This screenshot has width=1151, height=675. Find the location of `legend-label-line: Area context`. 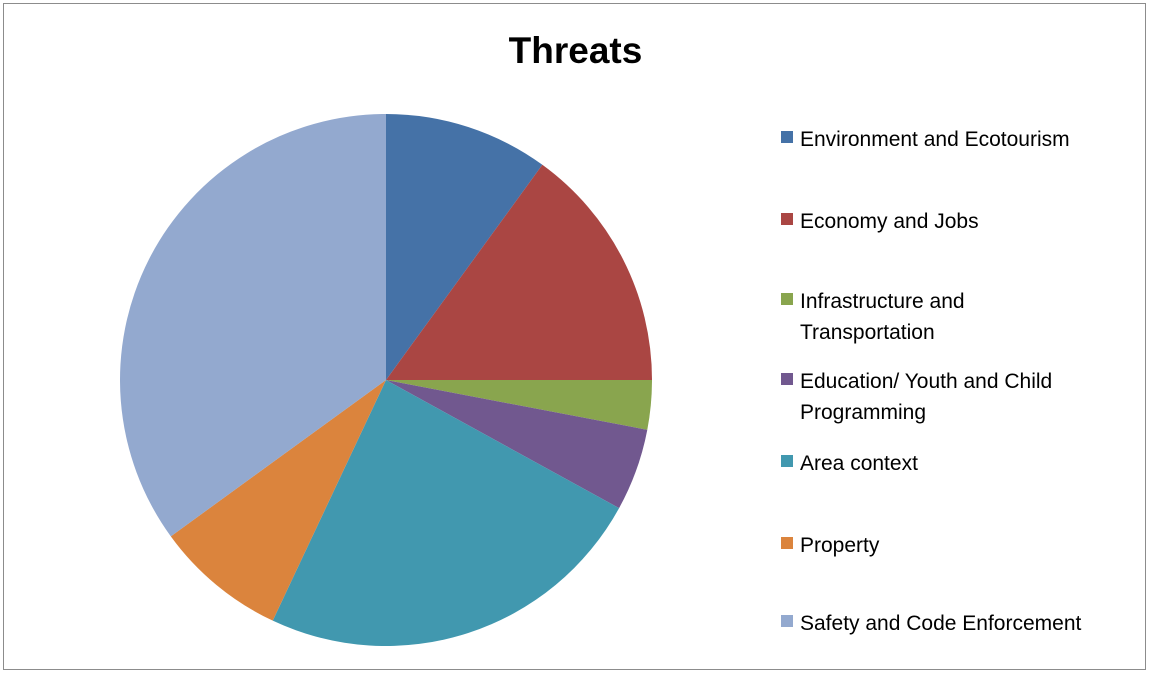

legend-label-line: Area context is located at coordinates (859, 463).